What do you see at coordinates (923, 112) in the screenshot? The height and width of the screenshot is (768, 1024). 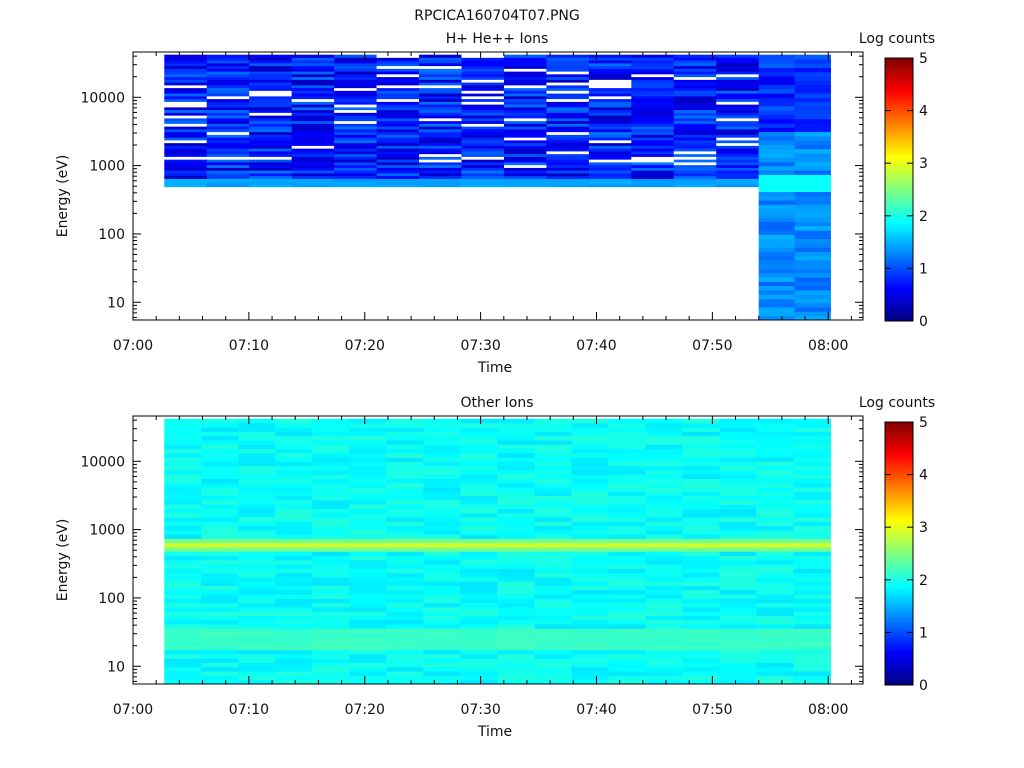 I see `colorbar-tick-label: 4` at bounding box center [923, 112].